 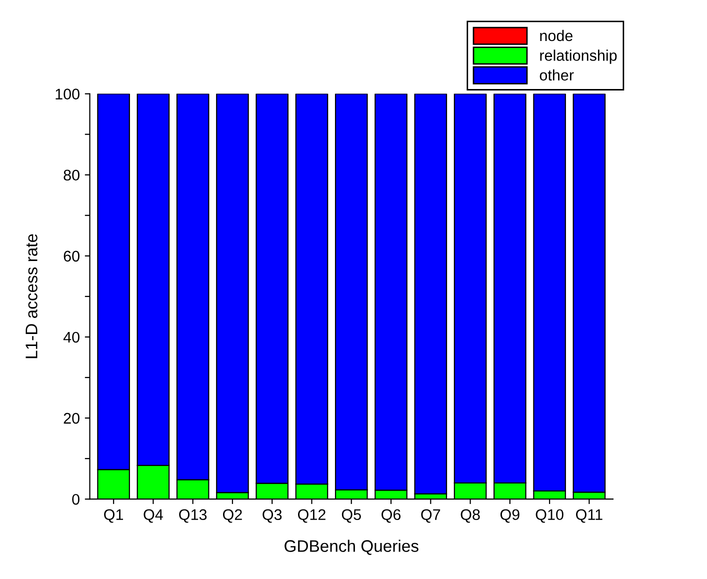 I want to click on x-tick-label: Q10, so click(x=550, y=516).